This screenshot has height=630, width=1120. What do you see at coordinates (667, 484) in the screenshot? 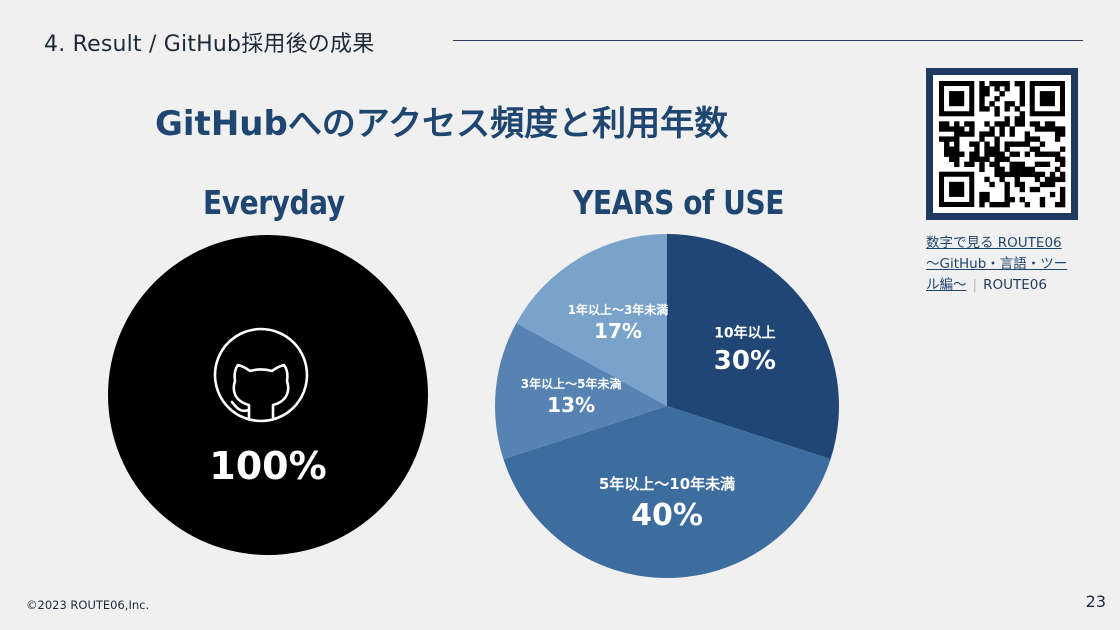
I see `pie-category-label-2: 5年以上〜10年未満` at bounding box center [667, 484].